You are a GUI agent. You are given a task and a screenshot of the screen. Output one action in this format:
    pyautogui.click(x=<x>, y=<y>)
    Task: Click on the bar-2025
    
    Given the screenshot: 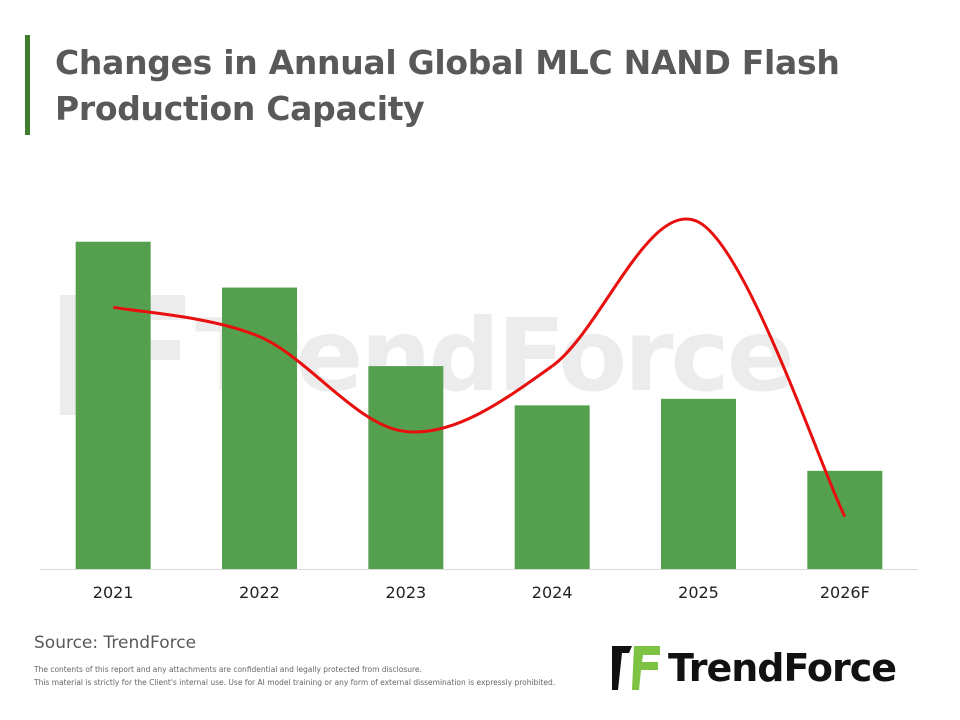 What is the action you would take?
    pyautogui.click(x=698, y=483)
    